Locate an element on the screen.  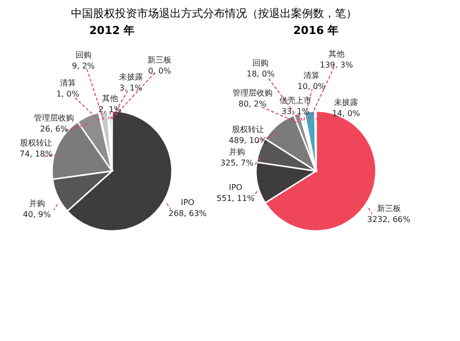
data-label: 1, 0% is located at coordinates (68, 94).